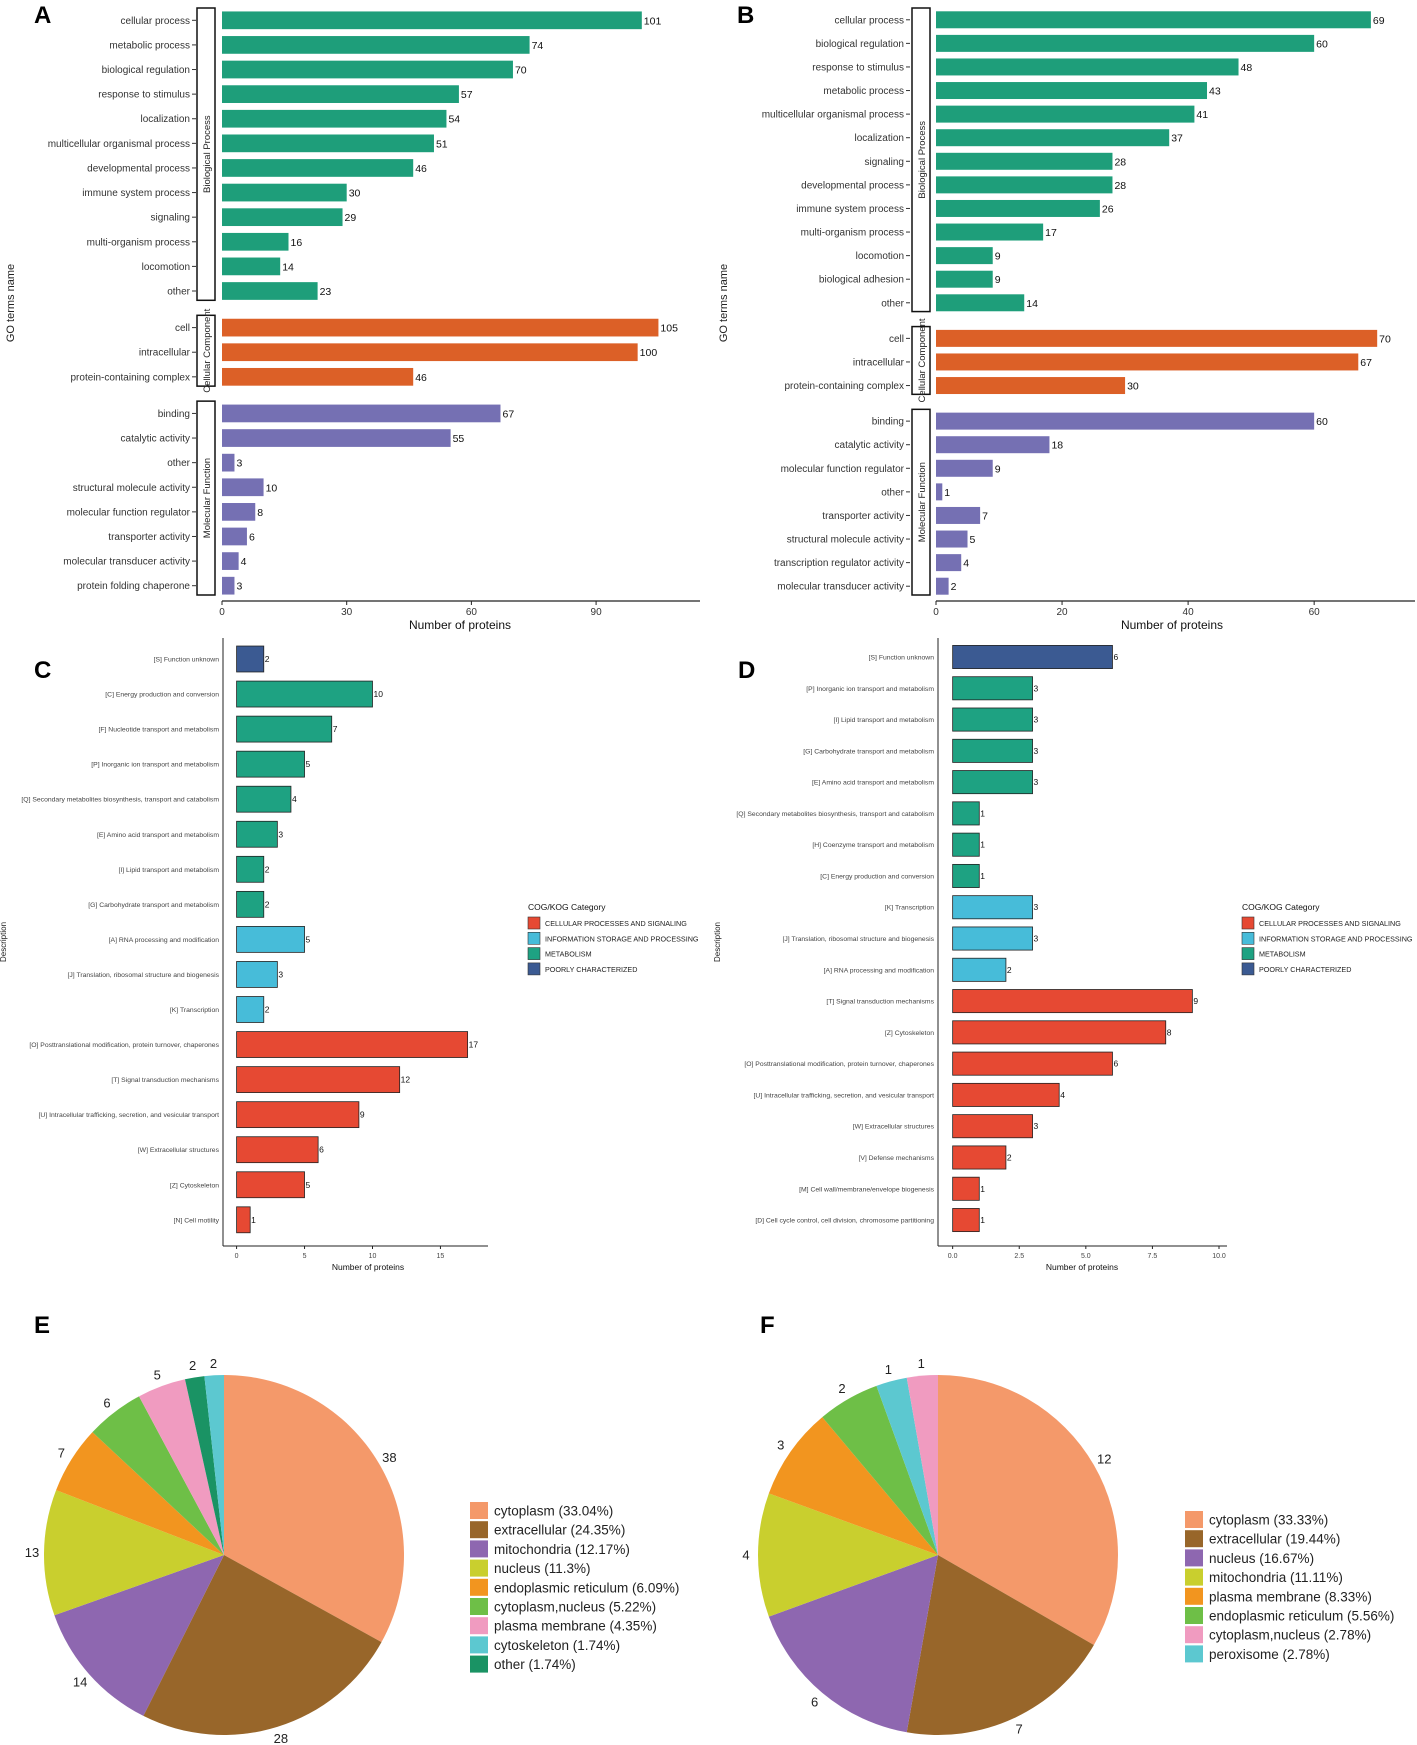  I want to click on bar-value-label: 14, so click(288, 267).